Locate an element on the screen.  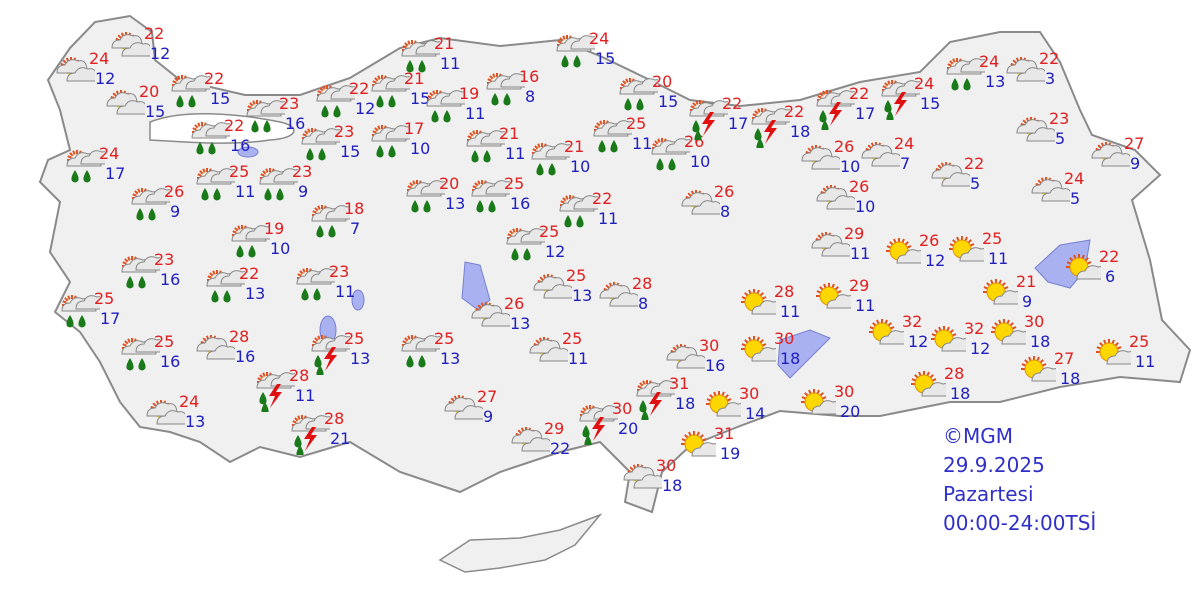
weather-station: 24 7 is located at coordinates (895, 160).